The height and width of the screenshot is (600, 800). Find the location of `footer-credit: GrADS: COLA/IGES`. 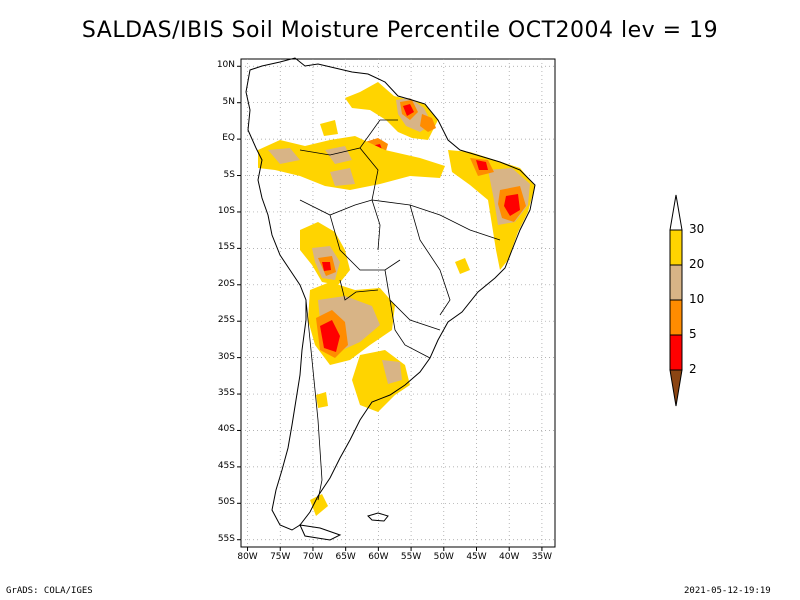

footer-credit: GrADS: COLA/IGES is located at coordinates (49, 591).